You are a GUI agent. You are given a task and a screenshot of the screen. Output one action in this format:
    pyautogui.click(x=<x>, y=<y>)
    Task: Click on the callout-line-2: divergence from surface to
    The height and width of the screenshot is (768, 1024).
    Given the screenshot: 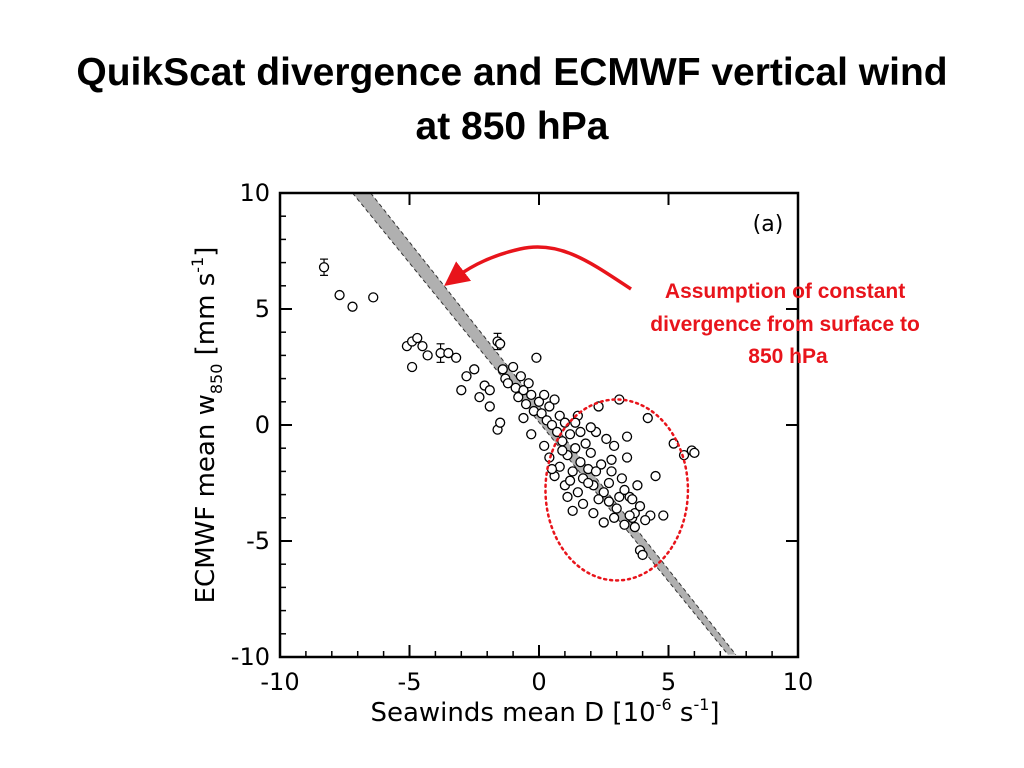 What is the action you would take?
    pyautogui.click(x=785, y=324)
    